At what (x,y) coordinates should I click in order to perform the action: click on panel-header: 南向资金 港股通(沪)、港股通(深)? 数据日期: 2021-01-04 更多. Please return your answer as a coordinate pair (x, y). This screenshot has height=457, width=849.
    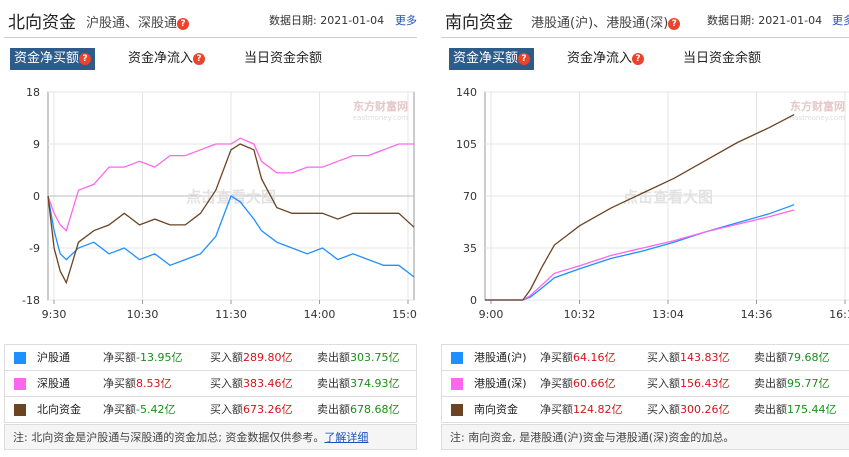
    Looking at the image, I should click on (645, 19).